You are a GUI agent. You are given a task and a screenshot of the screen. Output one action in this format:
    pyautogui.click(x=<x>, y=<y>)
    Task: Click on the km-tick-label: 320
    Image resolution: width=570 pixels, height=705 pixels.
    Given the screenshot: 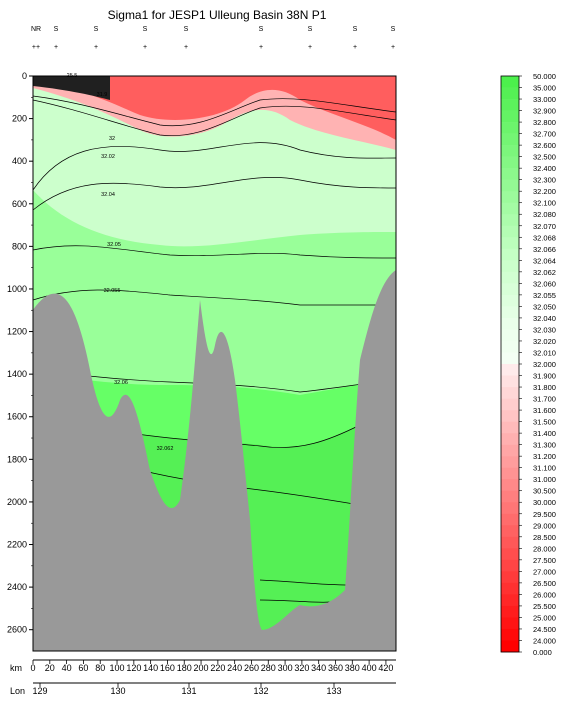 What is the action you would take?
    pyautogui.click(x=301, y=668)
    